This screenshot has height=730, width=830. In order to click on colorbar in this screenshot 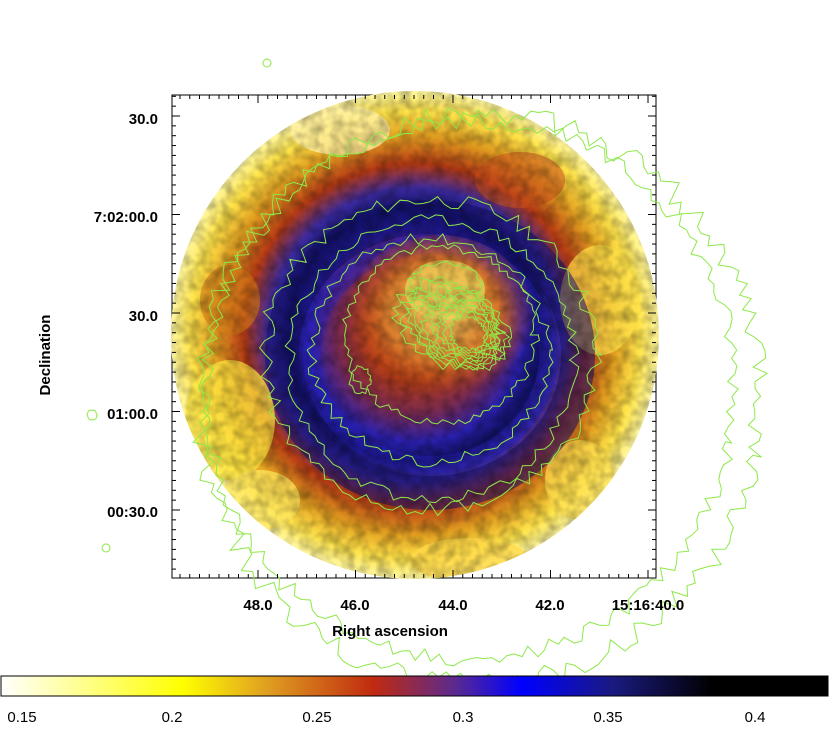, I will do `click(414, 686)`.